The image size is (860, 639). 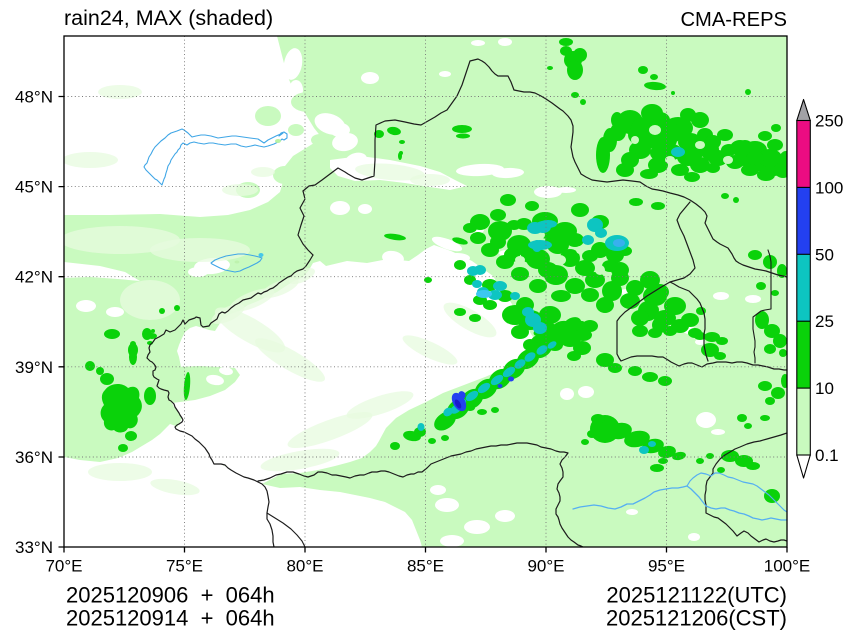 I want to click on svg-text: 36°N, so click(x=34, y=457).